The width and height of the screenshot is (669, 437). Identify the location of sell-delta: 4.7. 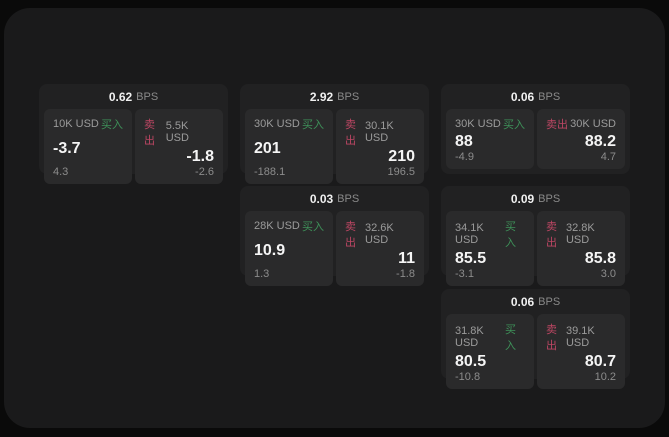
(608, 157).